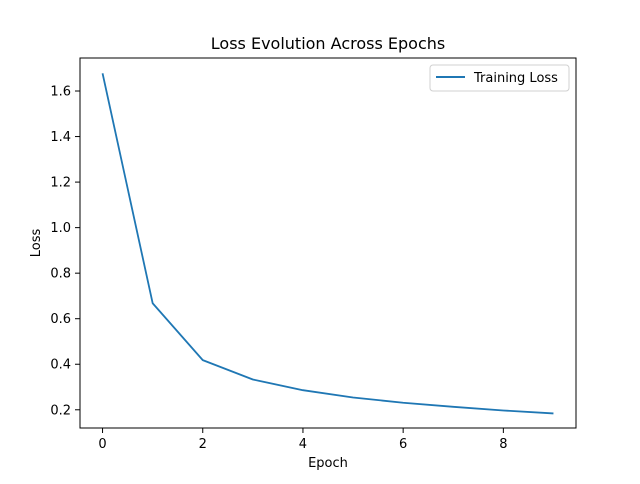 The width and height of the screenshot is (640, 484). What do you see at coordinates (503, 444) in the screenshot?
I see `x-tick-label: 8` at bounding box center [503, 444].